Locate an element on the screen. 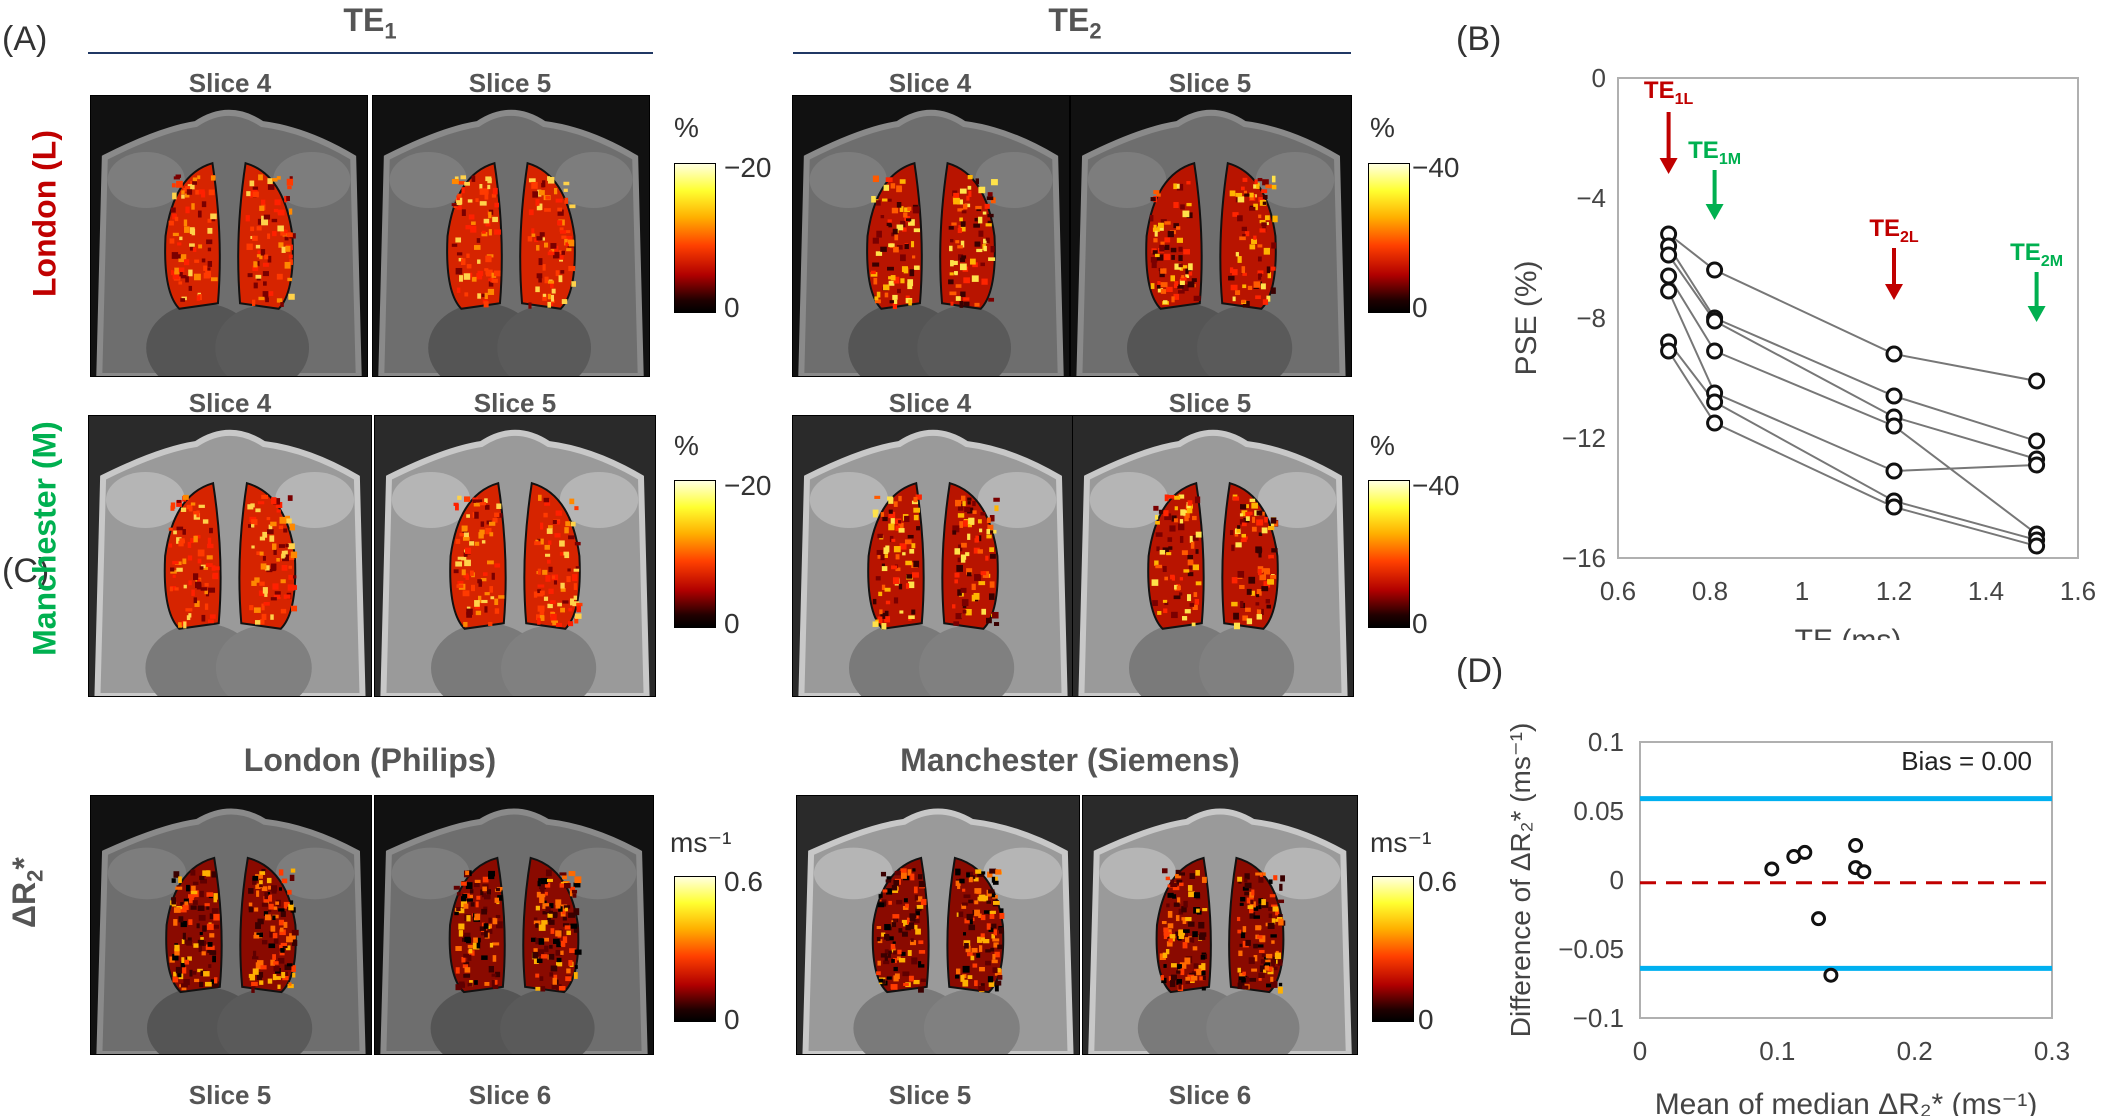  y-tick-label: 0.05 is located at coordinates (1598, 811).